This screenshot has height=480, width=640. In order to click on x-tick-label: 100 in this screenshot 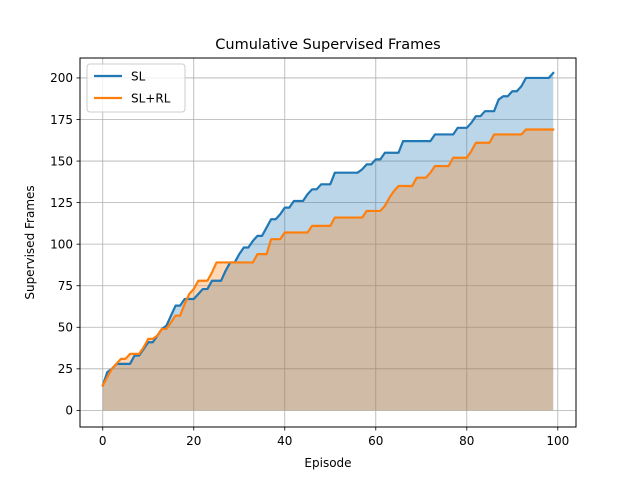, I will do `click(557, 441)`.